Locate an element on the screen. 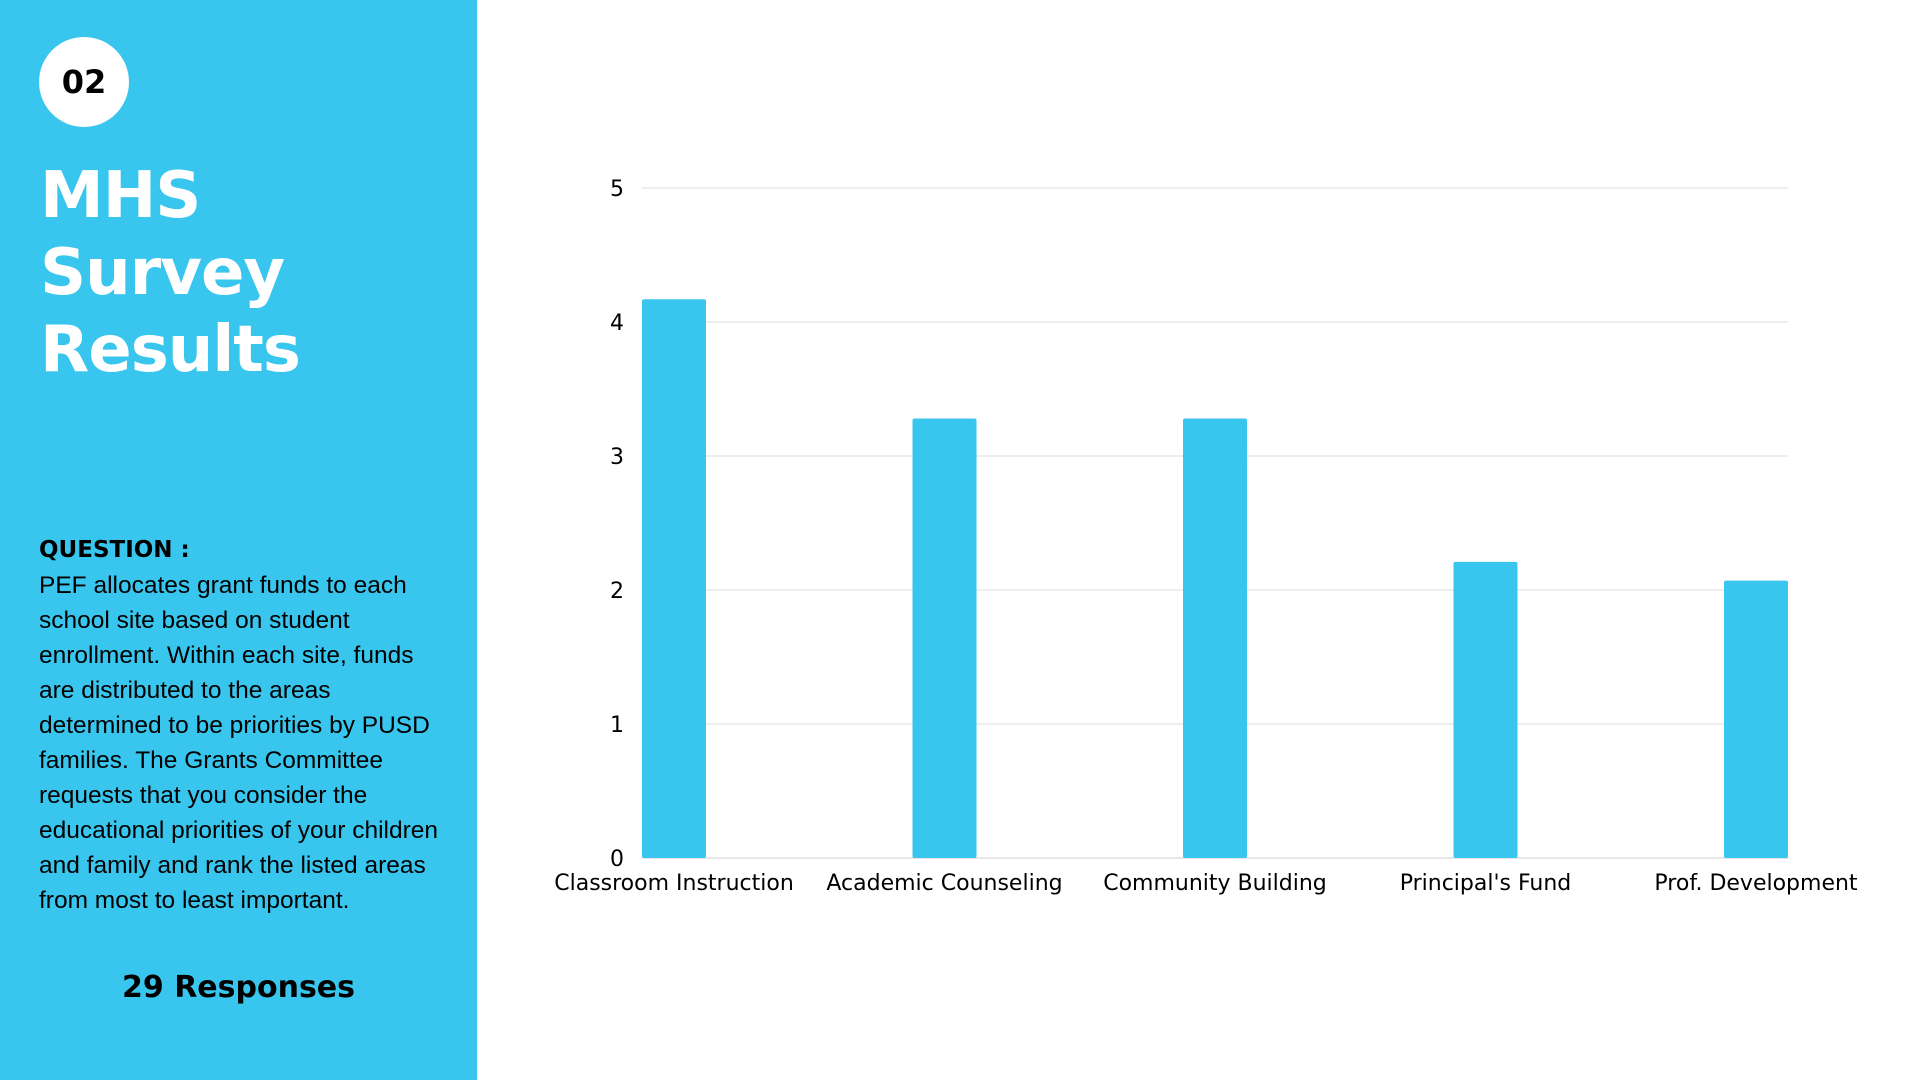 This screenshot has width=1920, height=1080. x-tick-label: Community Building is located at coordinates (1215, 883).